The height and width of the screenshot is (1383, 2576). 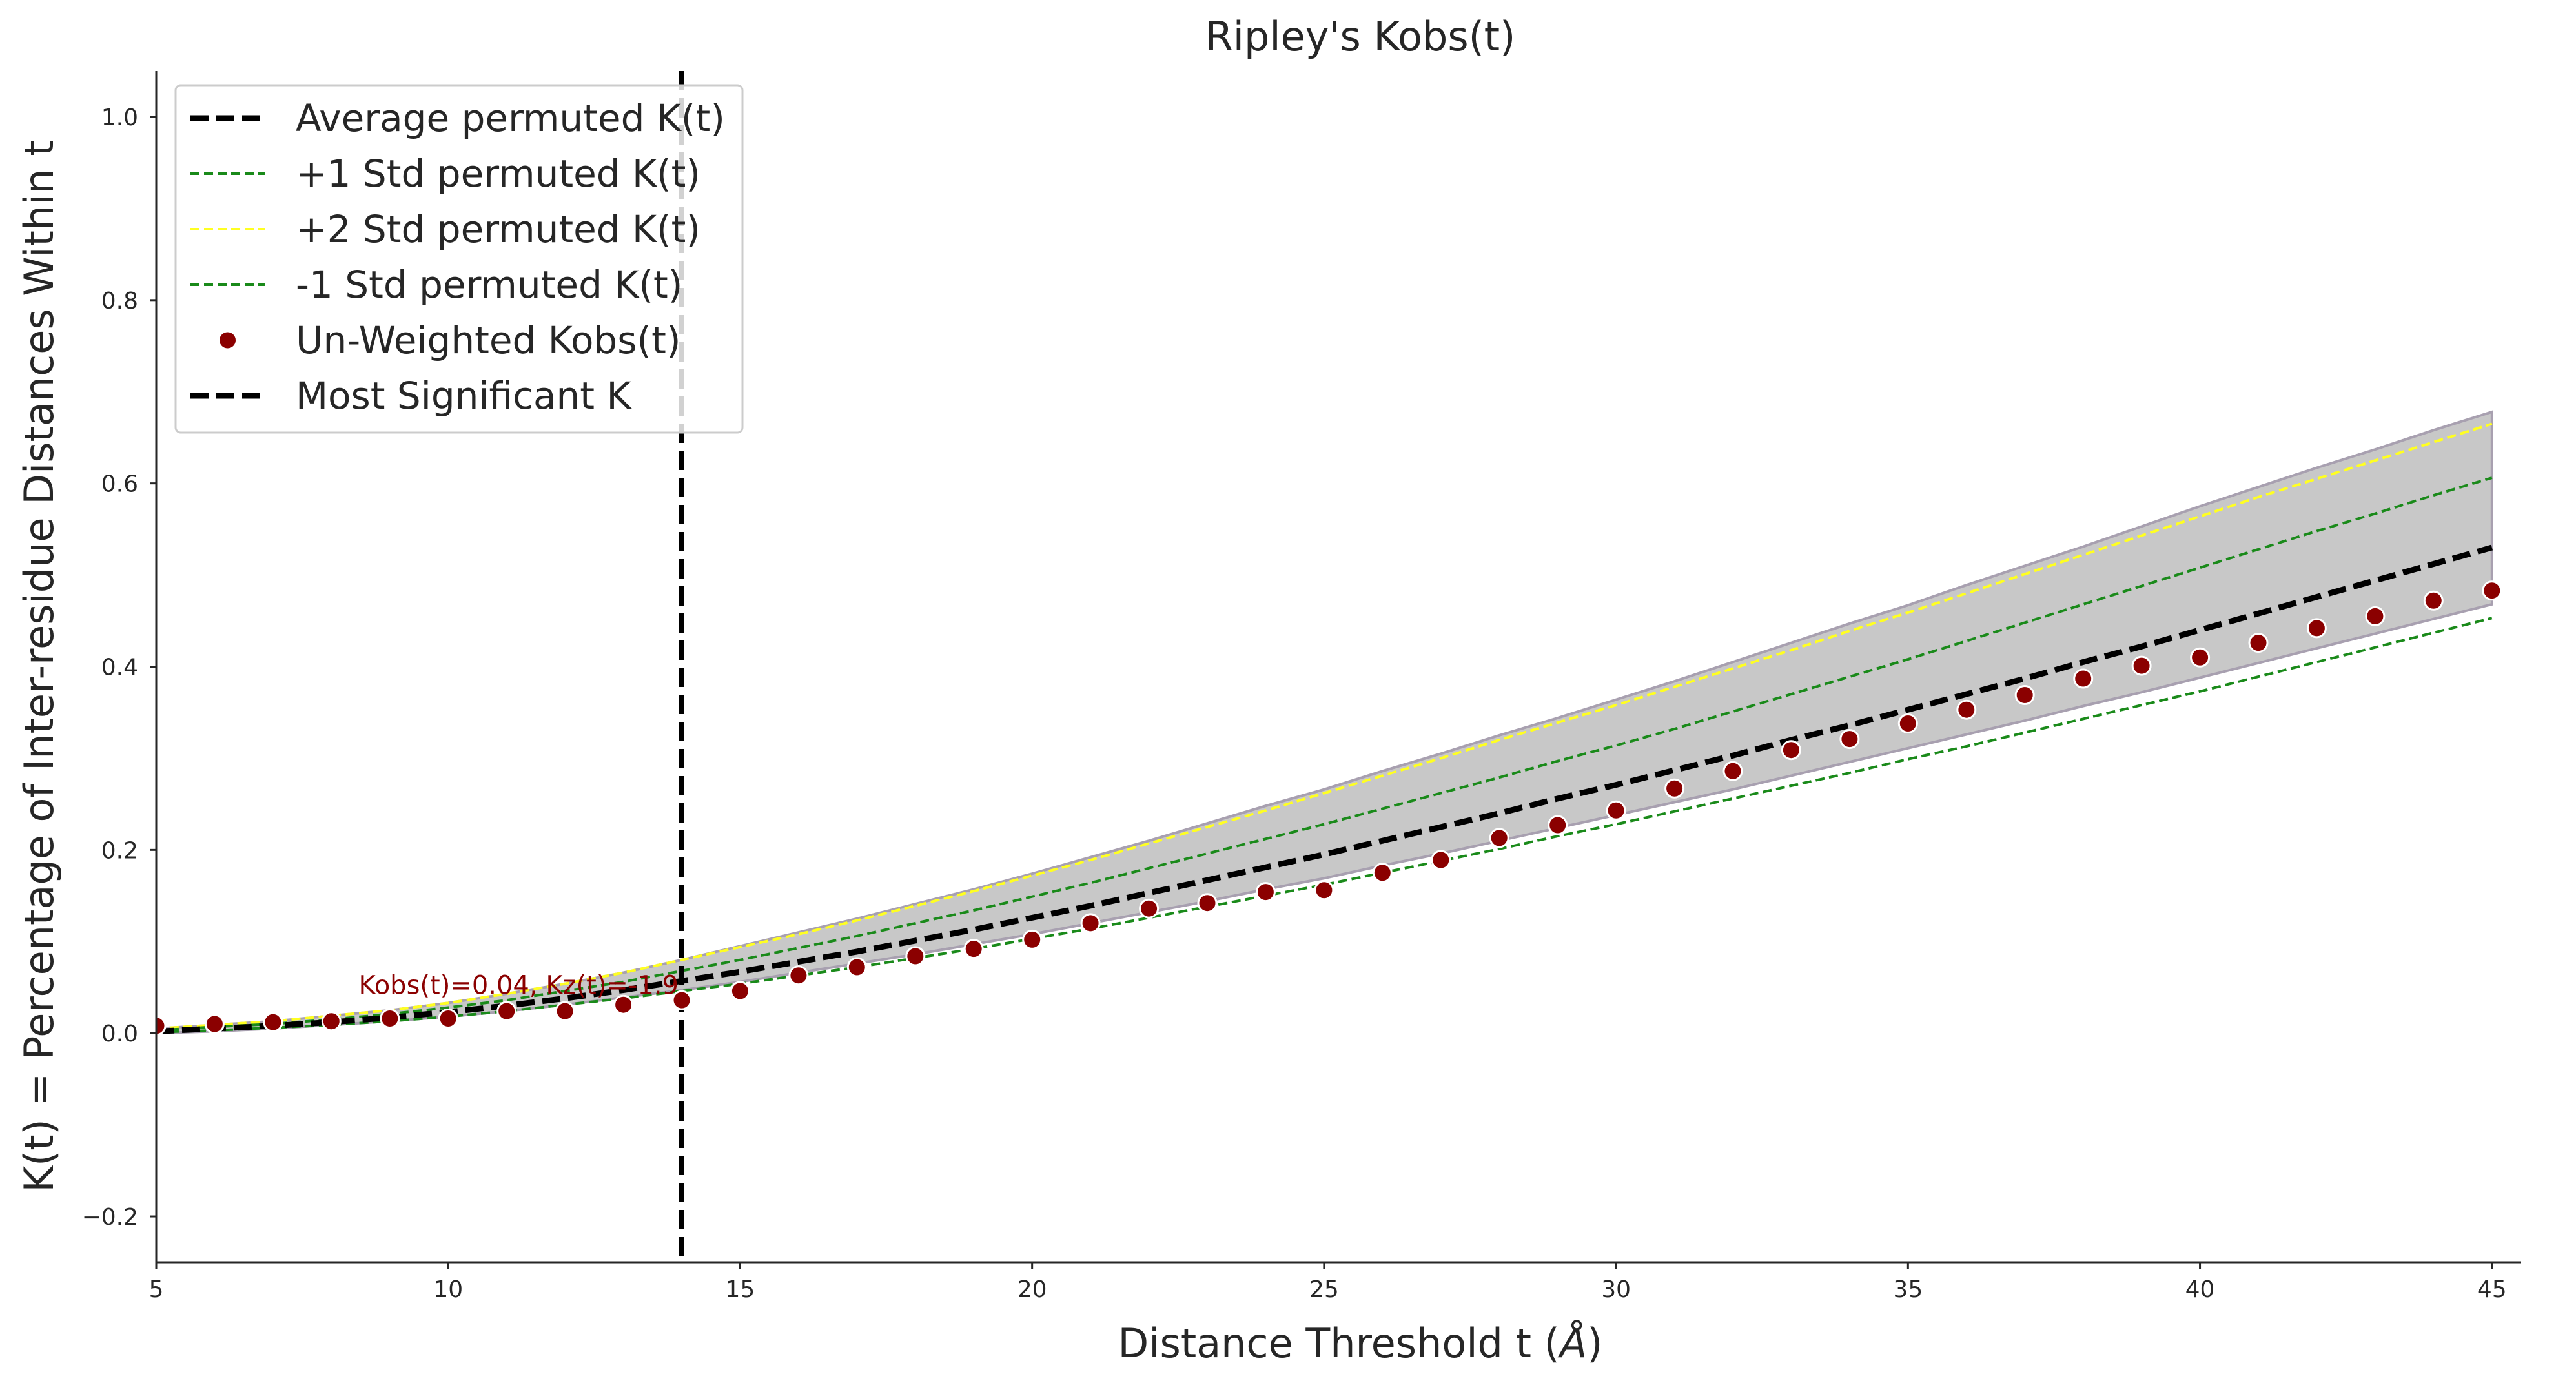 What do you see at coordinates (1908, 1290) in the screenshot?
I see `x-tick-label: 35` at bounding box center [1908, 1290].